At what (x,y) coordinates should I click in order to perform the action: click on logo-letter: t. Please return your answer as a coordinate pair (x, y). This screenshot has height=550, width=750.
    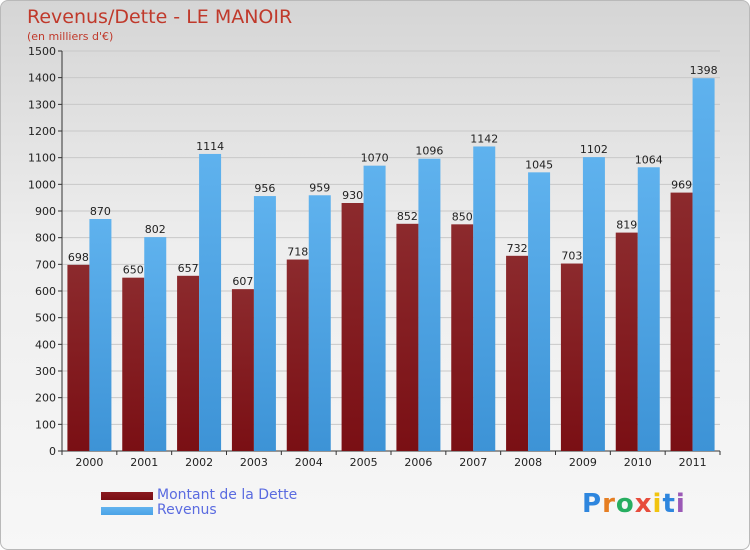
    Looking at the image, I should click on (669, 504).